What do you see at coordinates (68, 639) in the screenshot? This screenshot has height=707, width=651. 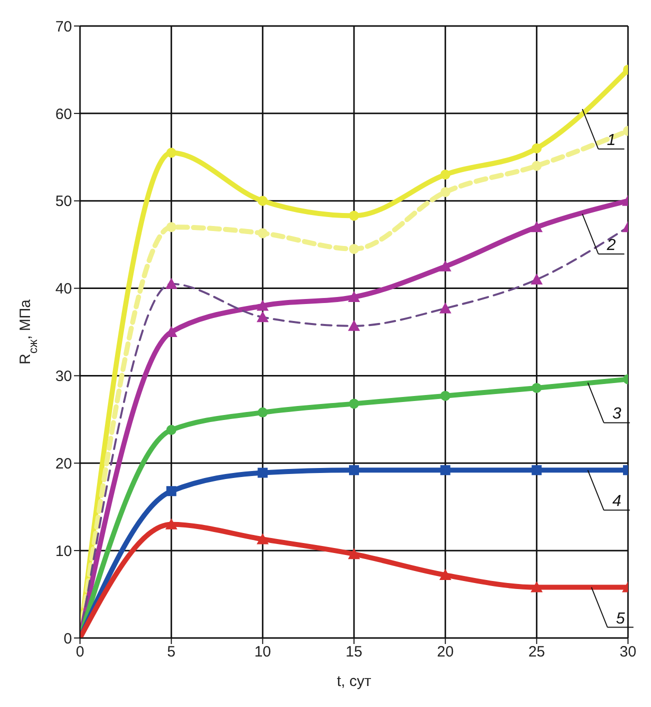 I see `y-tick-label: 0` at bounding box center [68, 639].